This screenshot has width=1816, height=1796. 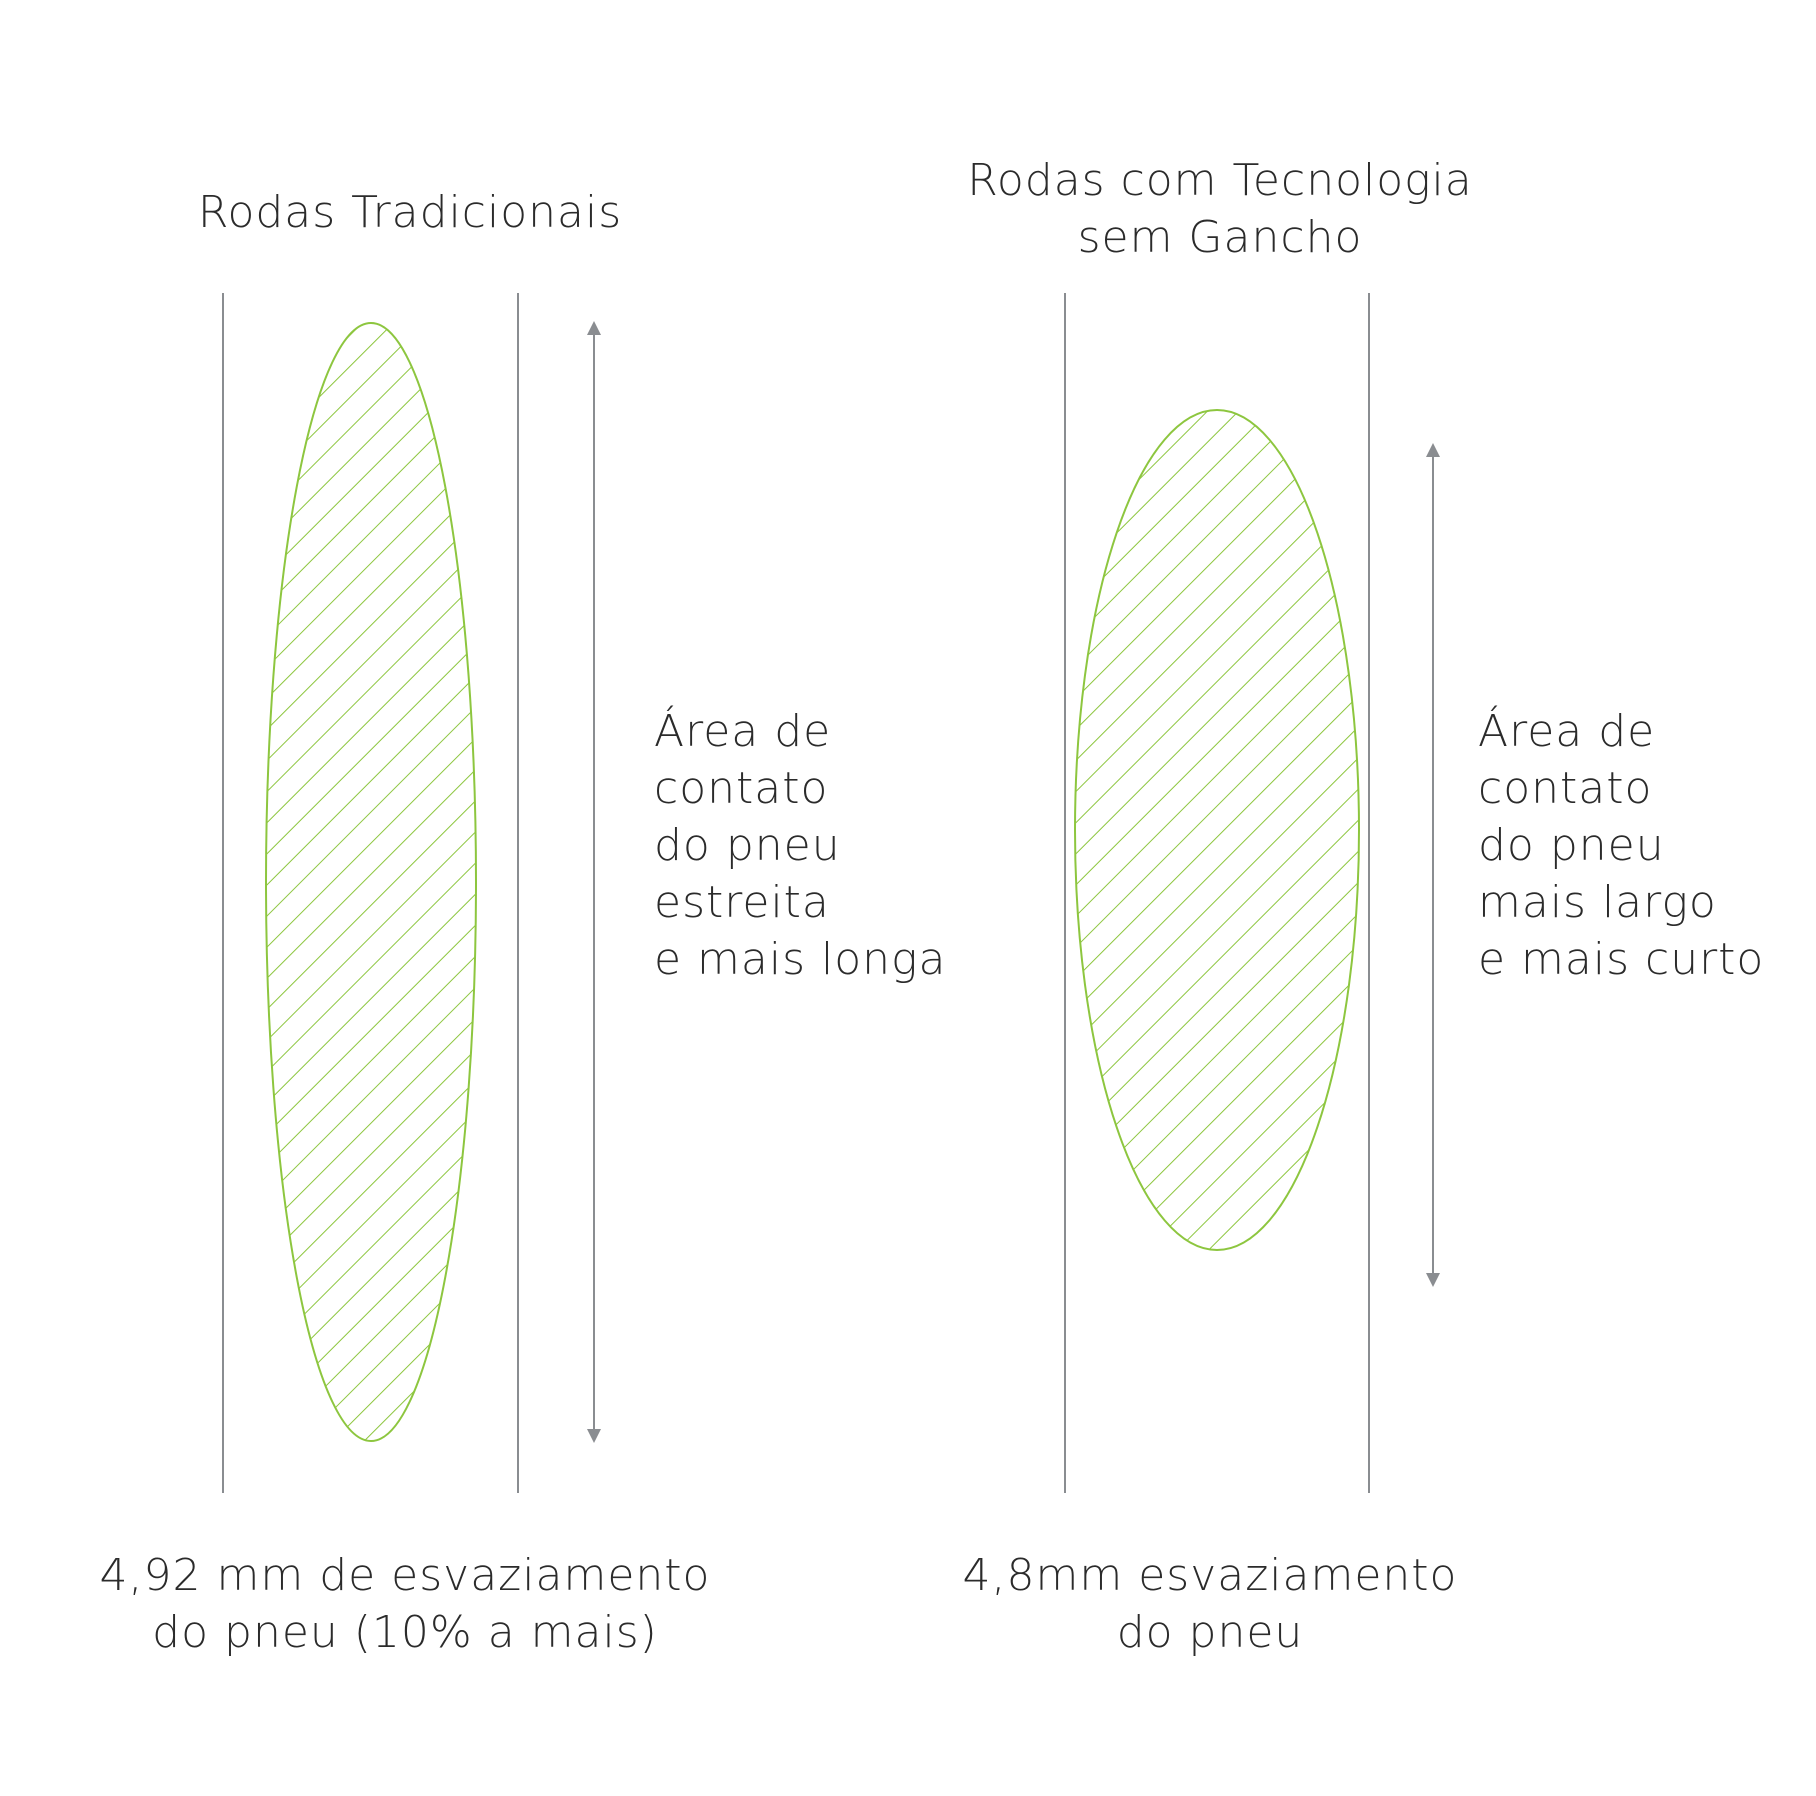 I want to click on label-line: e mais curto, so click(x=1621, y=959).